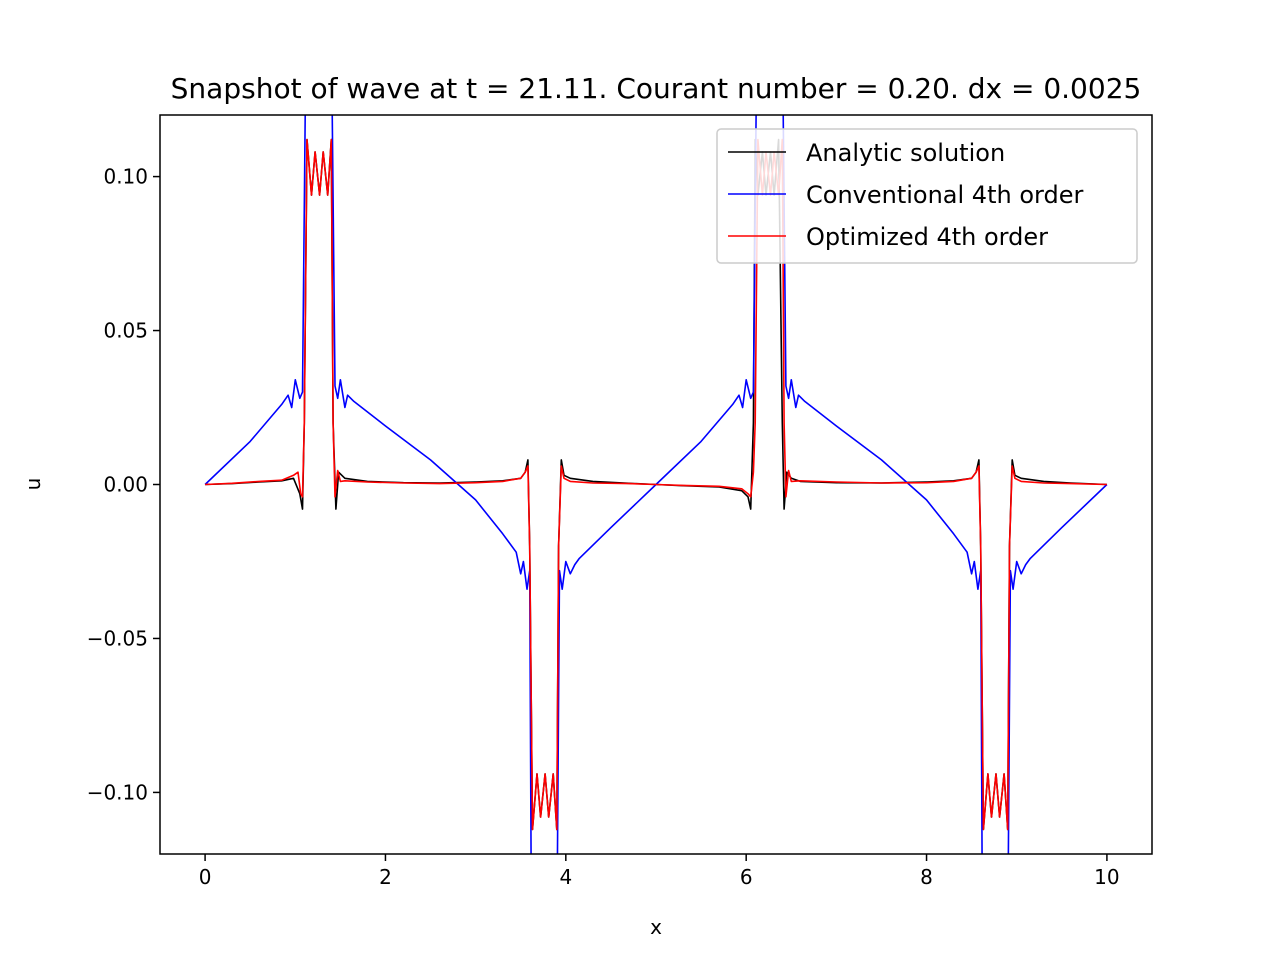 This screenshot has width=1280, height=960. What do you see at coordinates (1106, 877) in the screenshot?
I see `x-tick-label: 10` at bounding box center [1106, 877].